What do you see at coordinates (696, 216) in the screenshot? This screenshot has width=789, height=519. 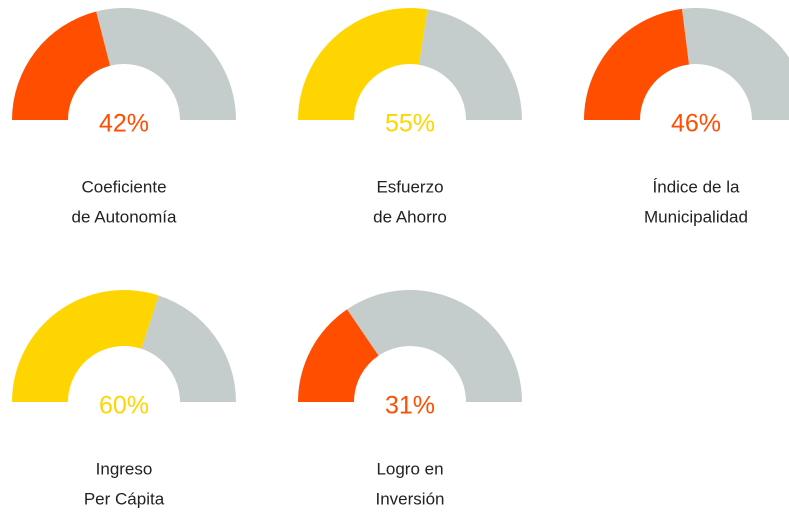 I see `gauge-title: Municipalidad` at bounding box center [696, 216].